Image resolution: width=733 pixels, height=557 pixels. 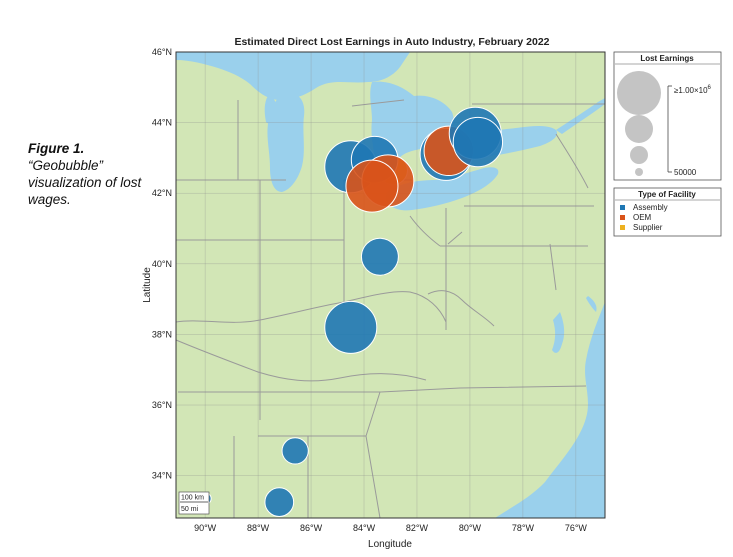 What do you see at coordinates (190, 509) in the screenshot?
I see `scalebar-mi: 50 mi` at bounding box center [190, 509].